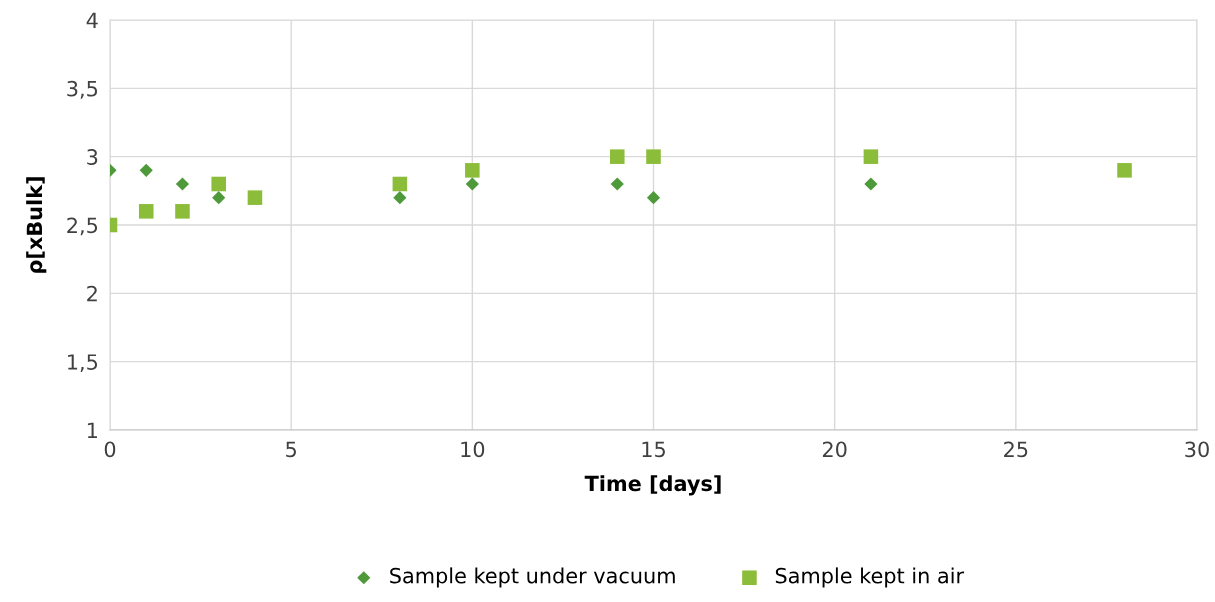  Describe the element at coordinates (92, 20) in the screenshot. I see `y-tick-label: 4` at that location.